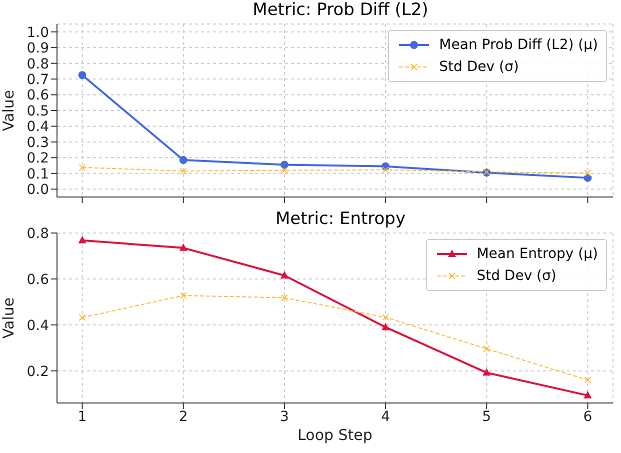 This screenshot has width=621, height=453. Describe the element at coordinates (341, 10) in the screenshot. I see `chart-title: Metric: Prob Diff (L2)` at that location.